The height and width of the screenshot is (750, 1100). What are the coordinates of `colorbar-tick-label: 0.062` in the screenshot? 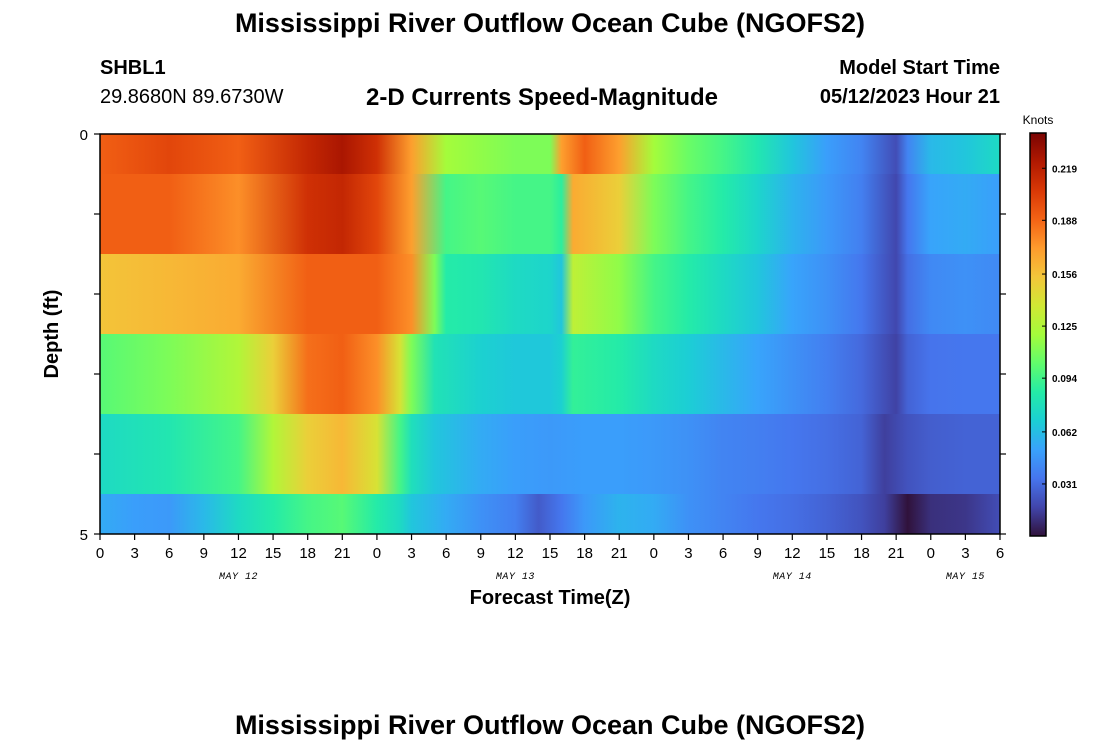 It's located at (1064, 433).